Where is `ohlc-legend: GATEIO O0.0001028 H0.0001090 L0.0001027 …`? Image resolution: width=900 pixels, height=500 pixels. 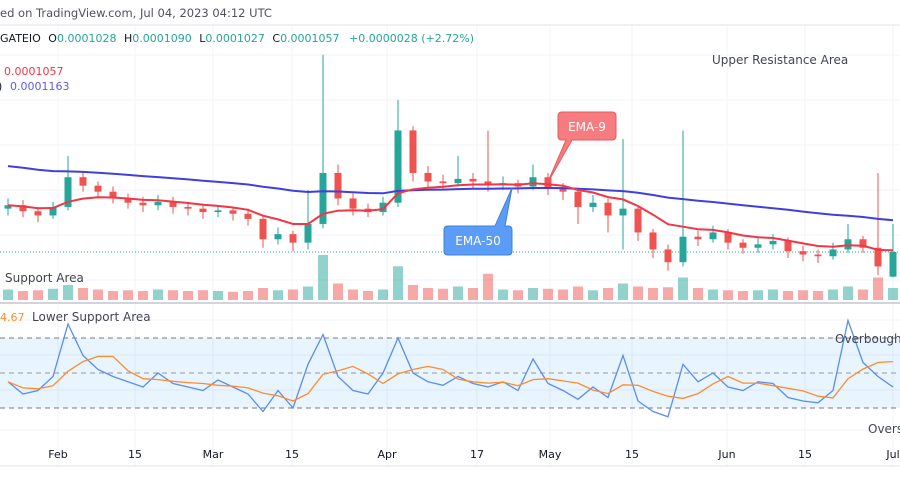 ohlc-legend: GATEIO O0.0001028 H0.0001090 L0.0001027 … is located at coordinates (237, 38).